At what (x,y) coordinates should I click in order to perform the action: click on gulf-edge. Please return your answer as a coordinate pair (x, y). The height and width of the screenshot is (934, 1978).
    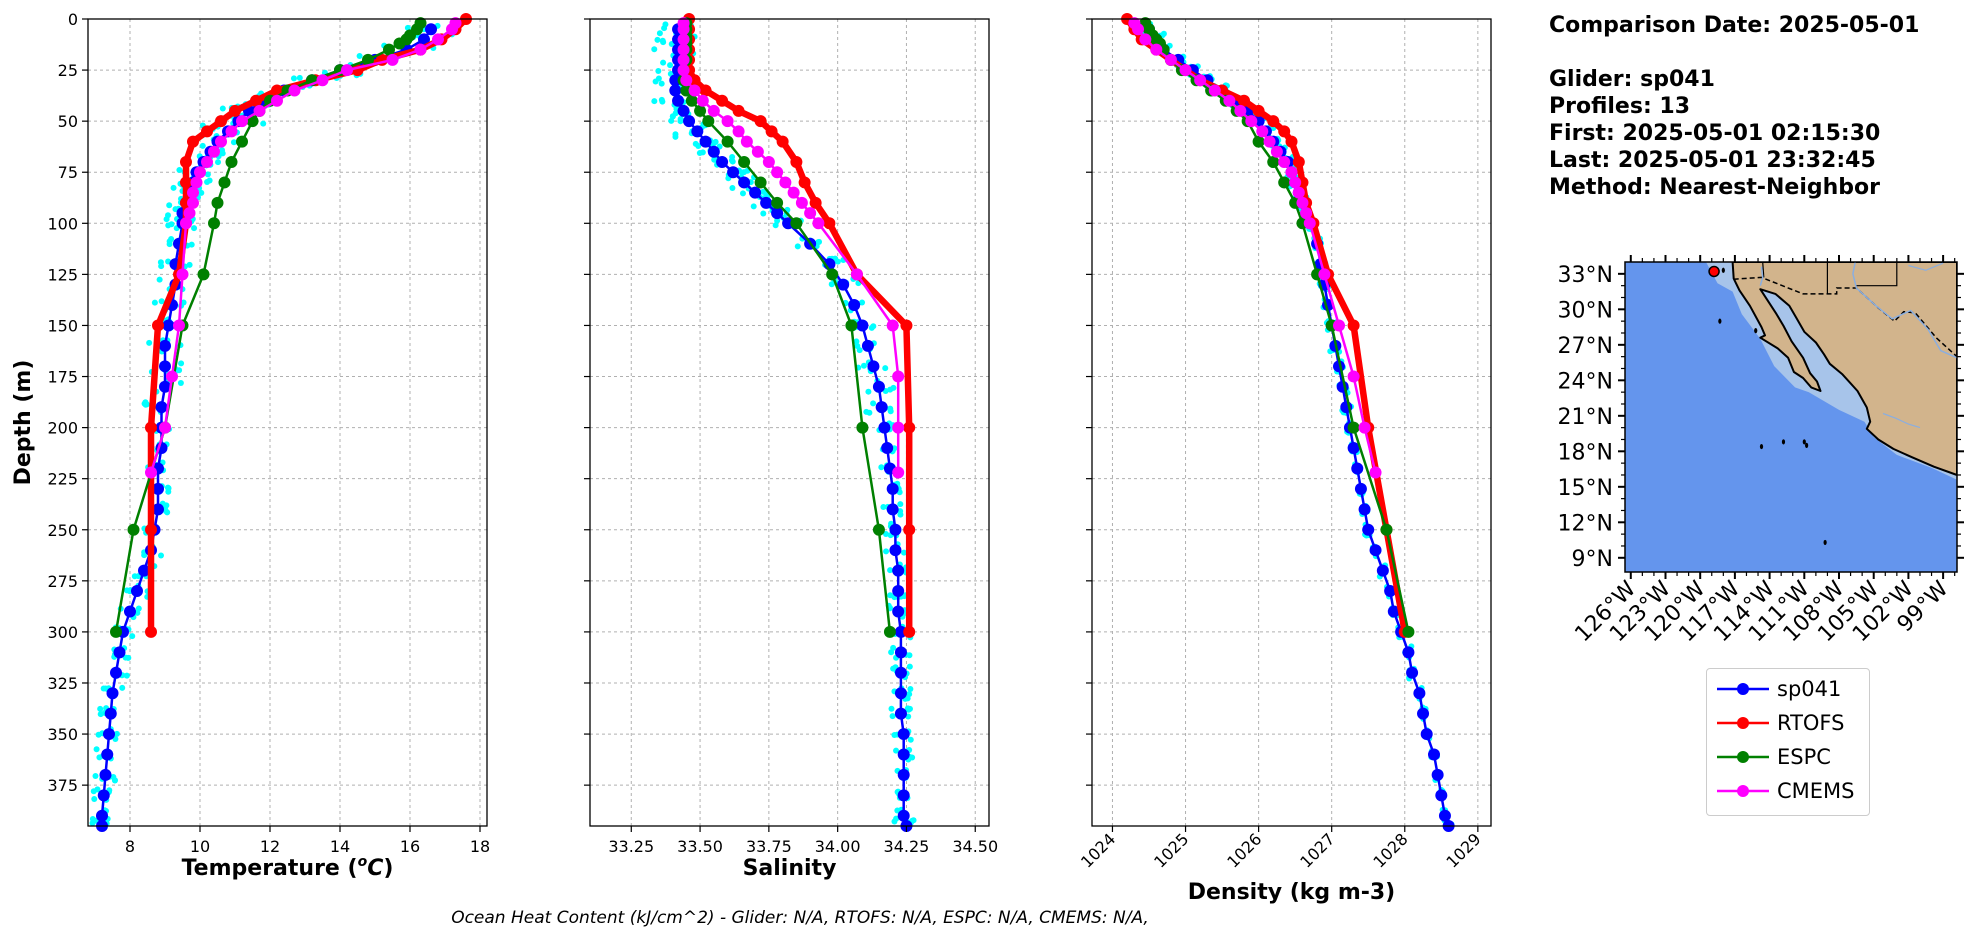
    Looking at the image, I should click on (1956, 373).